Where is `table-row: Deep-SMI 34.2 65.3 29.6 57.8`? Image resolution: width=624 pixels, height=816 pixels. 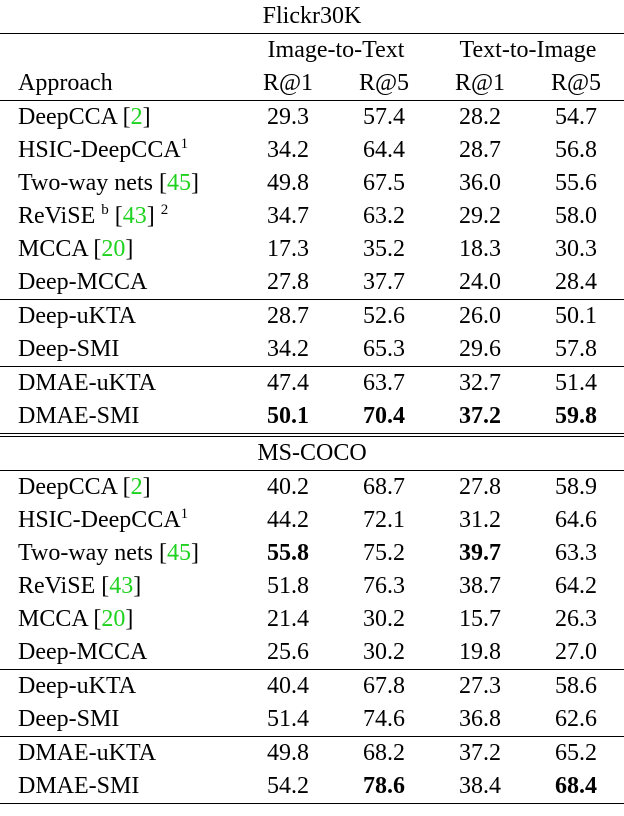 table-row: Deep-SMI 34.2 65.3 29.6 57.8 is located at coordinates (312, 350).